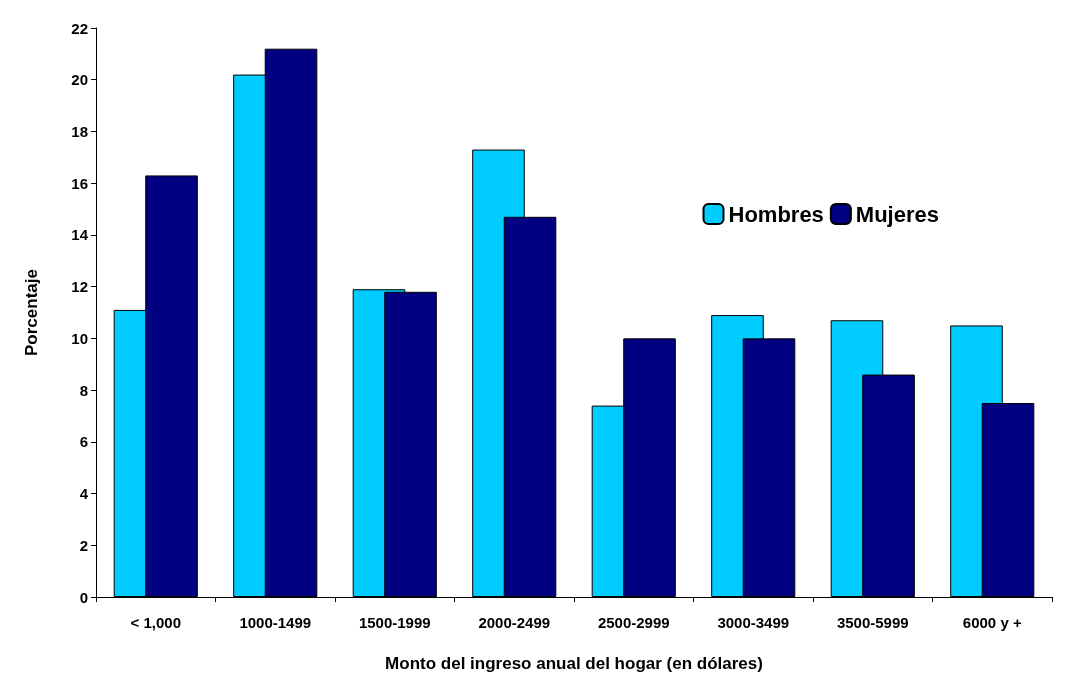  I want to click on x-tick-label: < 1,000, so click(155, 622).